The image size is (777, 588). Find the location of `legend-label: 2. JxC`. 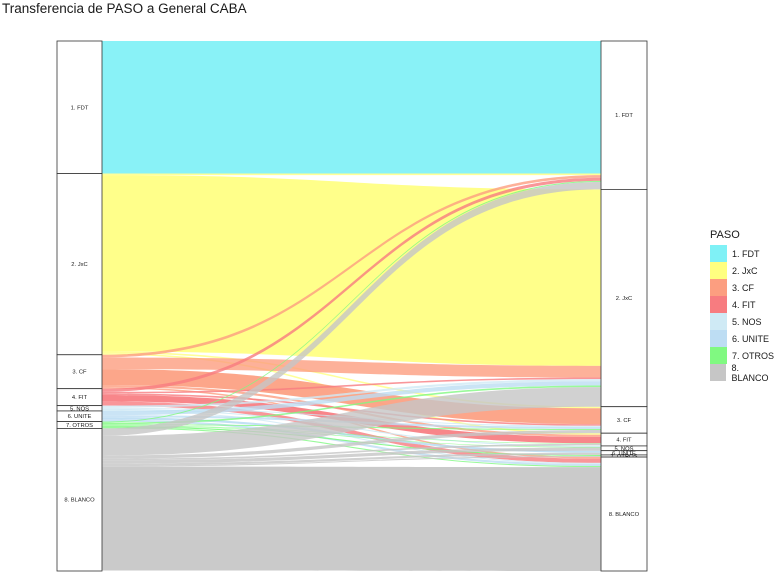

legend-label: 2. JxC is located at coordinates (745, 270).